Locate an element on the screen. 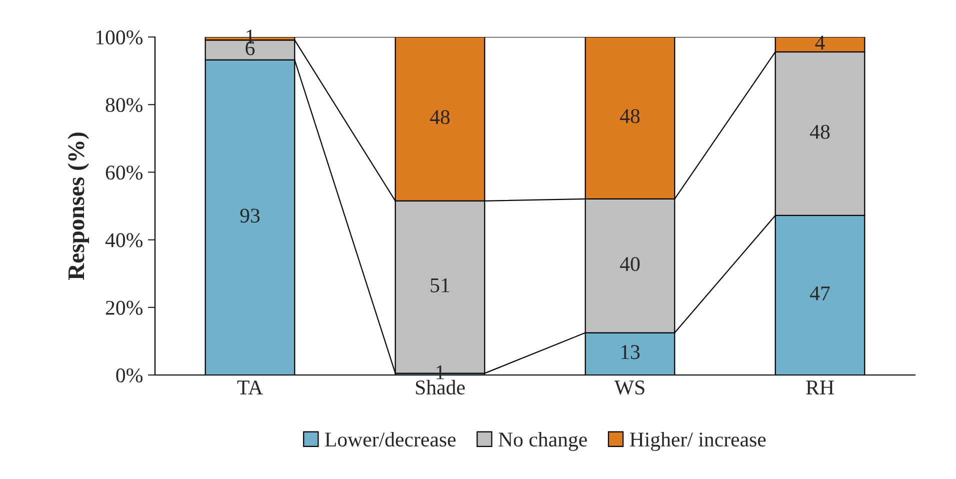 The image size is (956, 479). y-tick-label: 0% is located at coordinates (129, 375).